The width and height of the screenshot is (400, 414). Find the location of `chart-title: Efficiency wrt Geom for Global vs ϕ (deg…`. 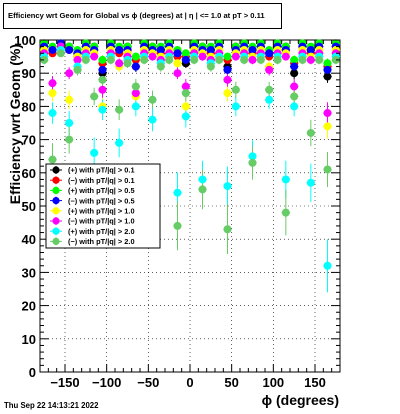

chart-title: Efficiency wrt Geom for Global vs ϕ (deg… is located at coordinates (142, 16).